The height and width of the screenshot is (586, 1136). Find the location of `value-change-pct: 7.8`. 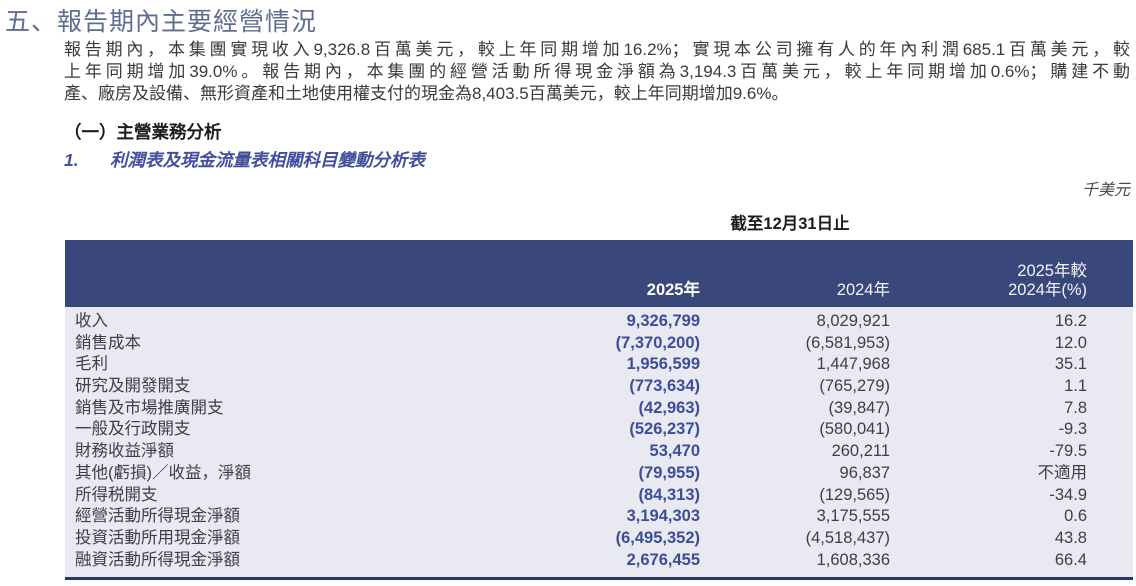

value-change-pct: 7.8 is located at coordinates (1075, 407).